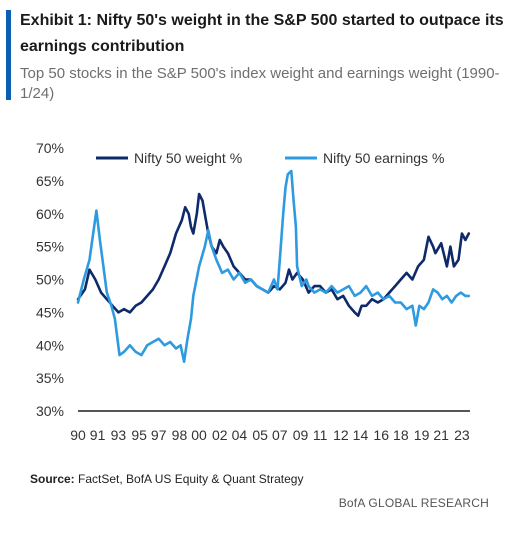  I want to click on x-tick-label: 11, so click(320, 435).